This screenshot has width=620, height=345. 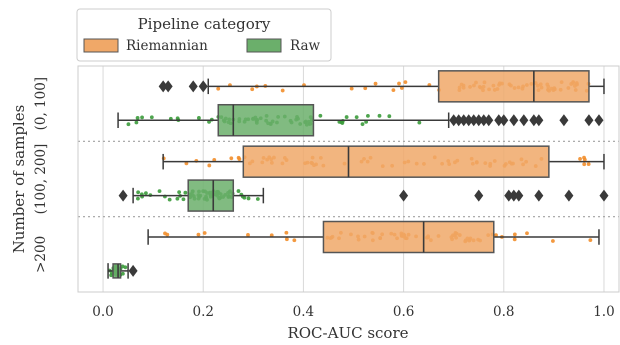 What do you see at coordinates (204, 35) in the screenshot?
I see `legend: Pipeline category Riemannian Raw` at bounding box center [204, 35].